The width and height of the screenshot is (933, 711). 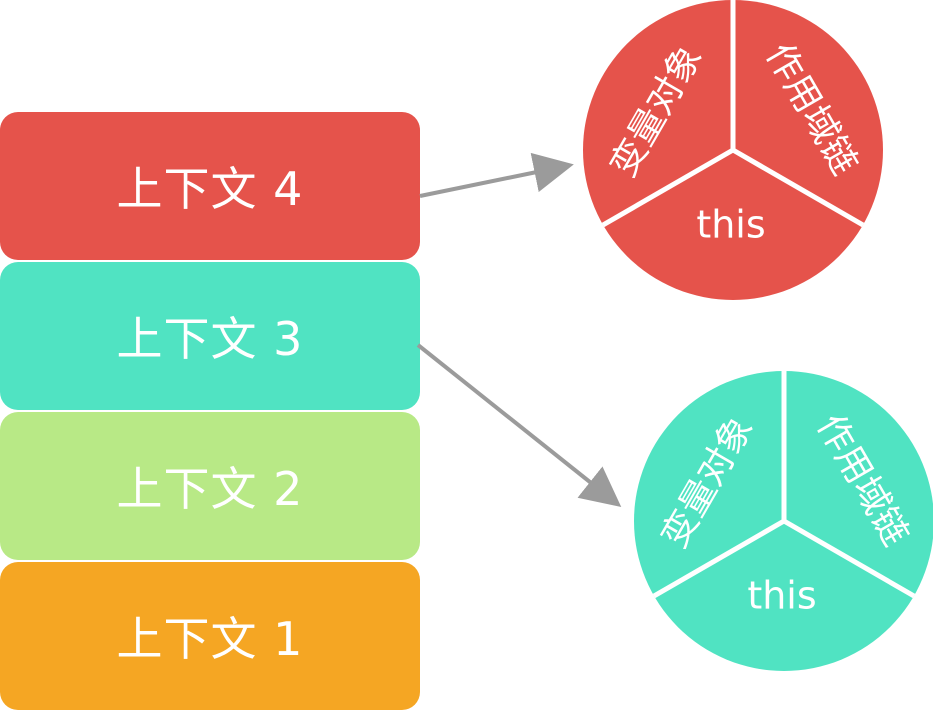 I want to click on context-label-2: 上下文 2, so click(x=210, y=489).